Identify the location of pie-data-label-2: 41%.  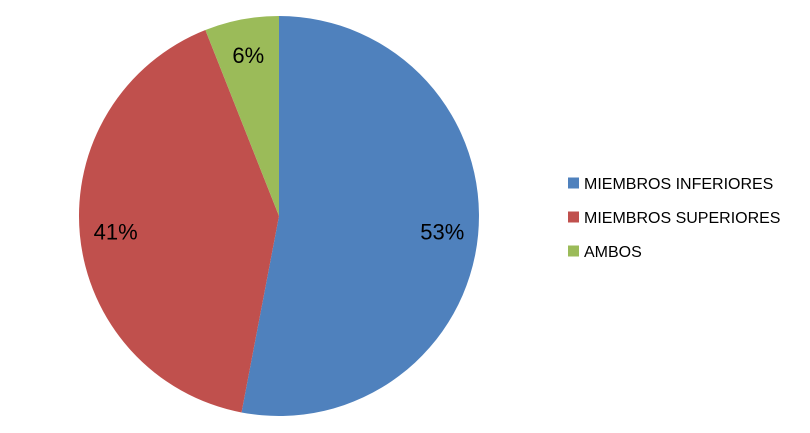
(116, 231).